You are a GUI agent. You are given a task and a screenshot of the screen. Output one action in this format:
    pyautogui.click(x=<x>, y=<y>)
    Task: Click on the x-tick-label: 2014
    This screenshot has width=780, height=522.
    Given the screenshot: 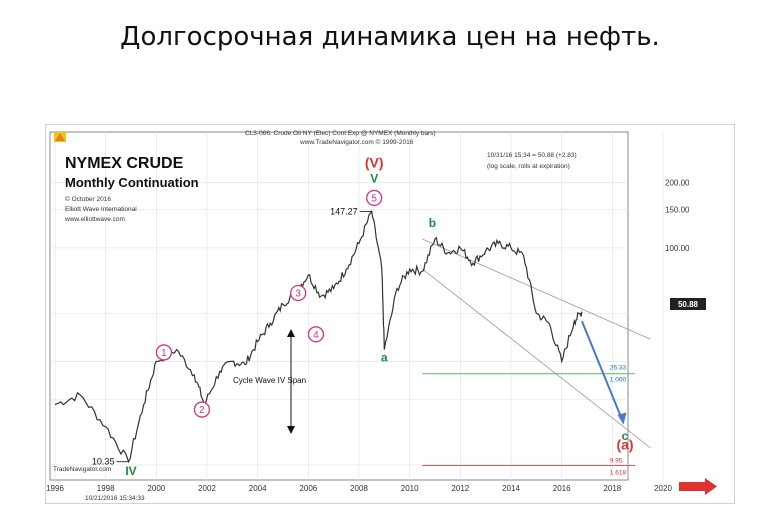 What is the action you would take?
    pyautogui.click(x=511, y=488)
    